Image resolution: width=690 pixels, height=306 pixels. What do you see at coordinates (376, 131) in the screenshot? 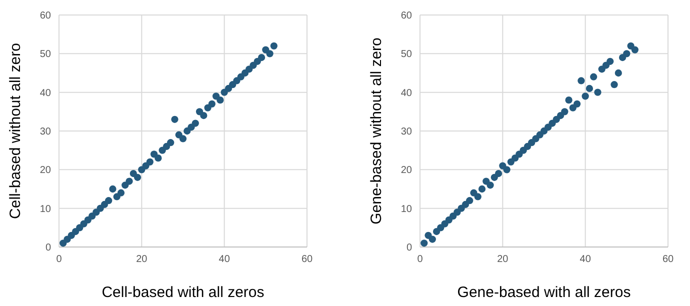
I see `y-axis-title: Gene-based without all zero` at bounding box center [376, 131].